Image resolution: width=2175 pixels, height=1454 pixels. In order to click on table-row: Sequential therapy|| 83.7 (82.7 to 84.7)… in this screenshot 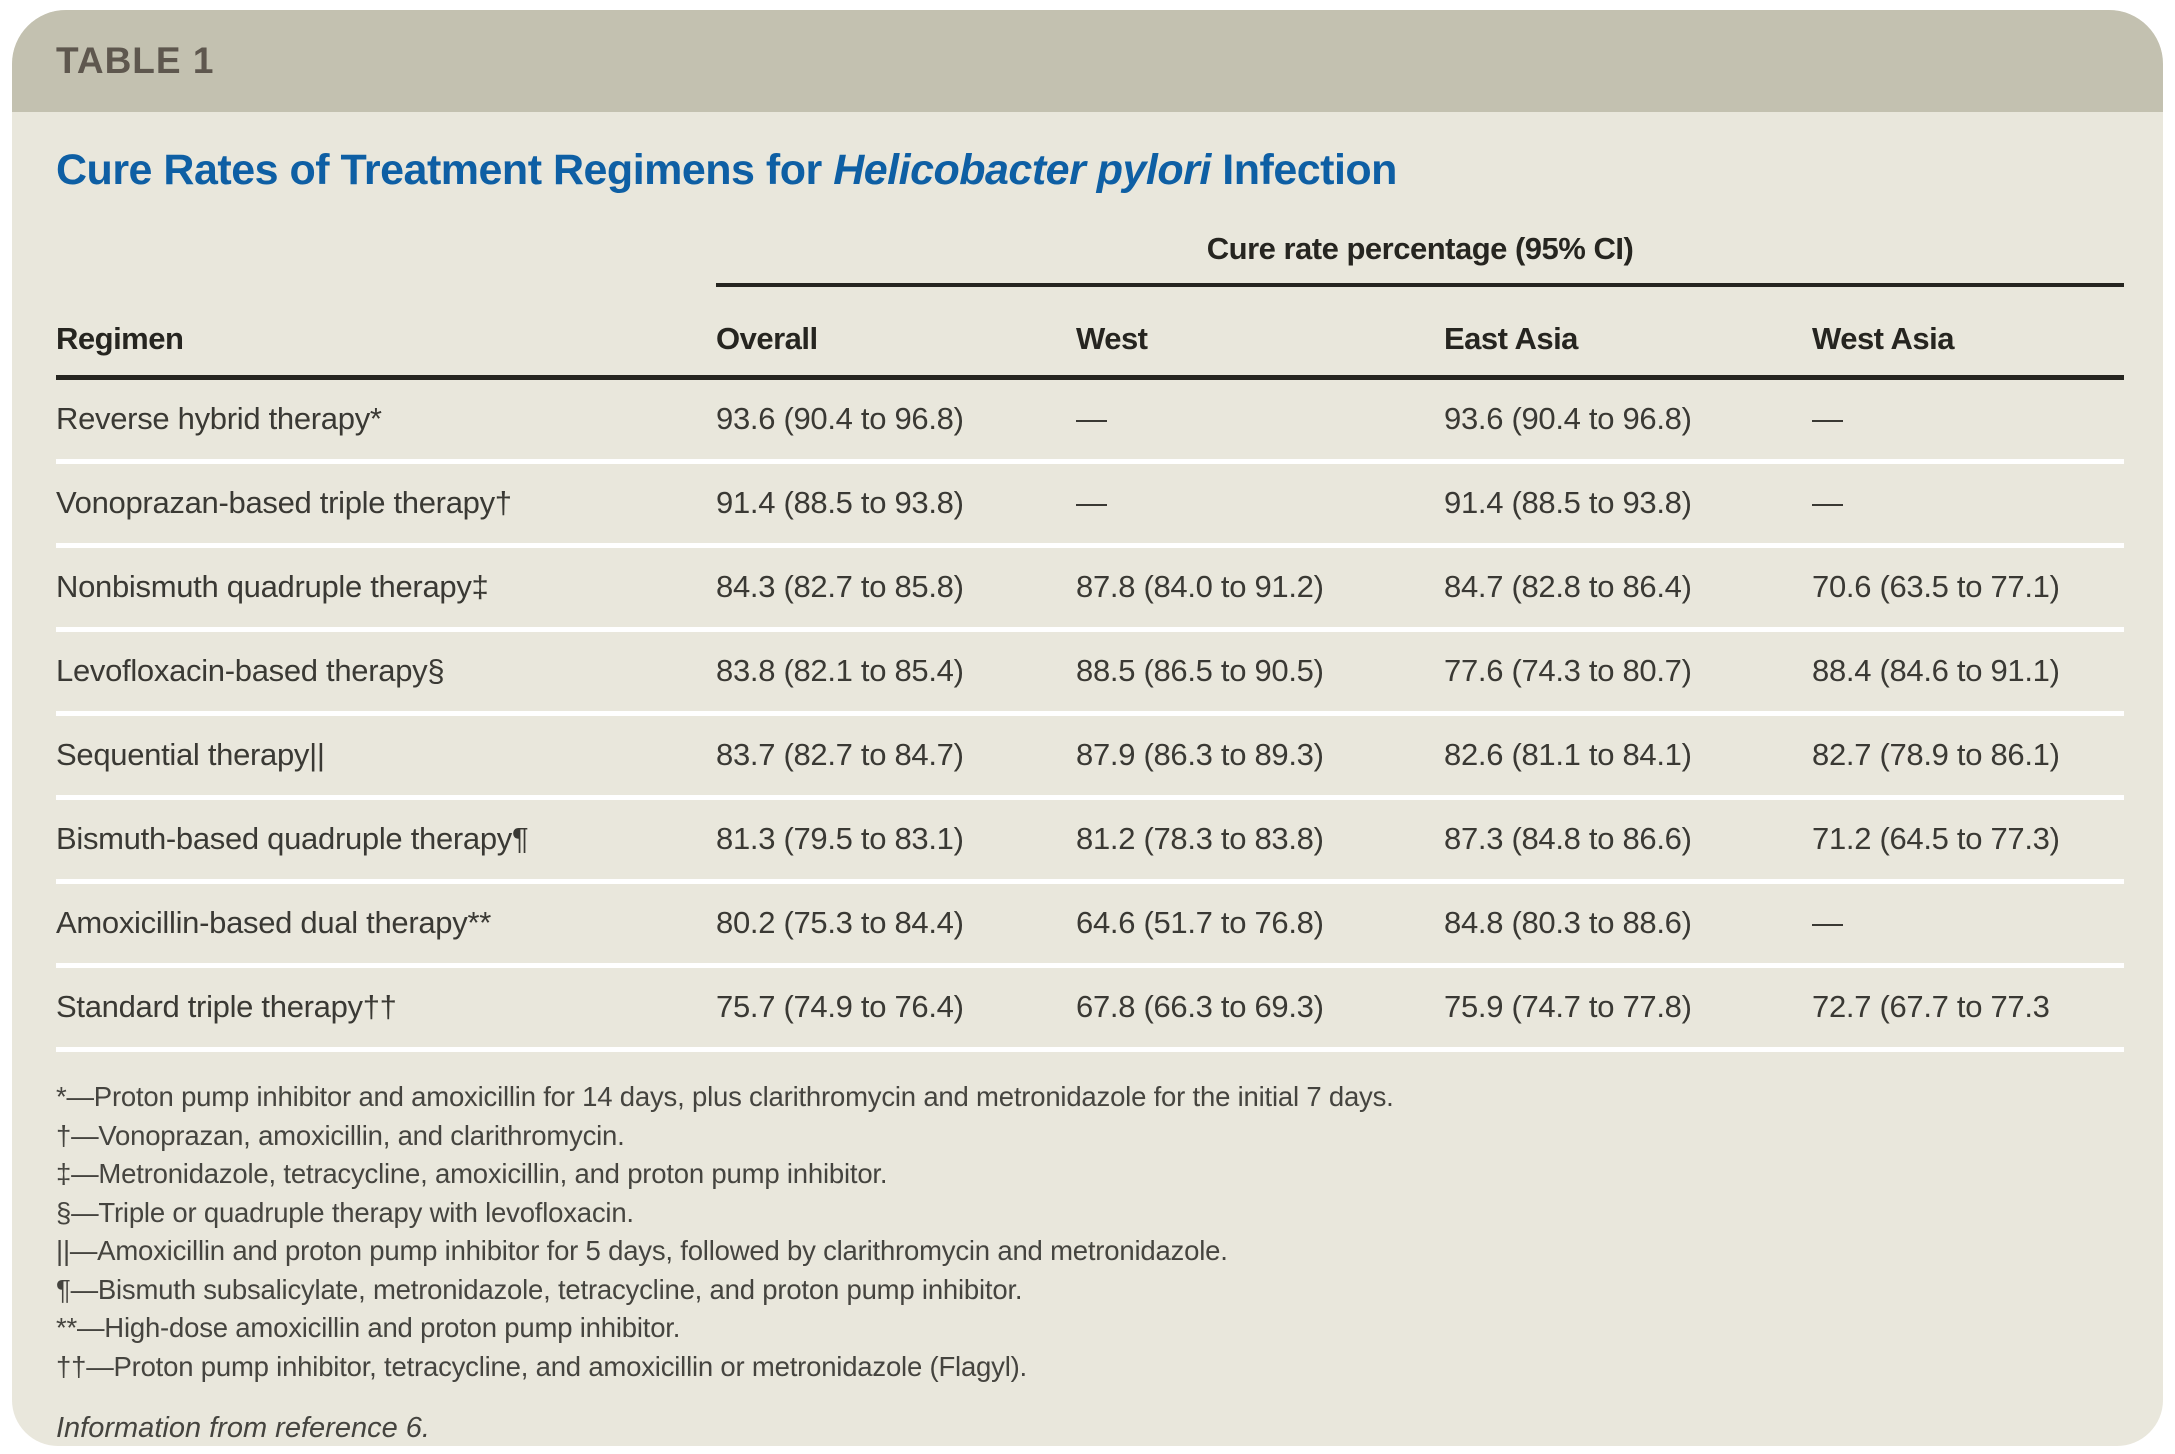, I will do `click(1090, 756)`.